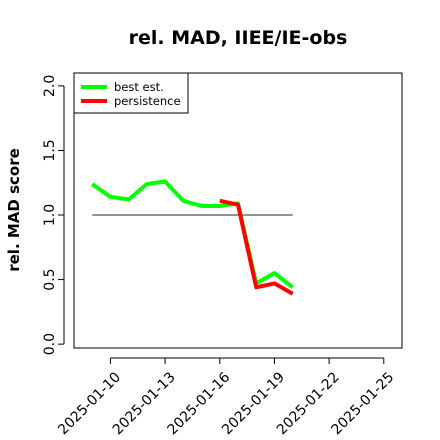 Image resolution: width=440 pixels, height=440 pixels. Describe the element at coordinates (50, 279) in the screenshot. I see `y-tick-label: 0.5` at that location.